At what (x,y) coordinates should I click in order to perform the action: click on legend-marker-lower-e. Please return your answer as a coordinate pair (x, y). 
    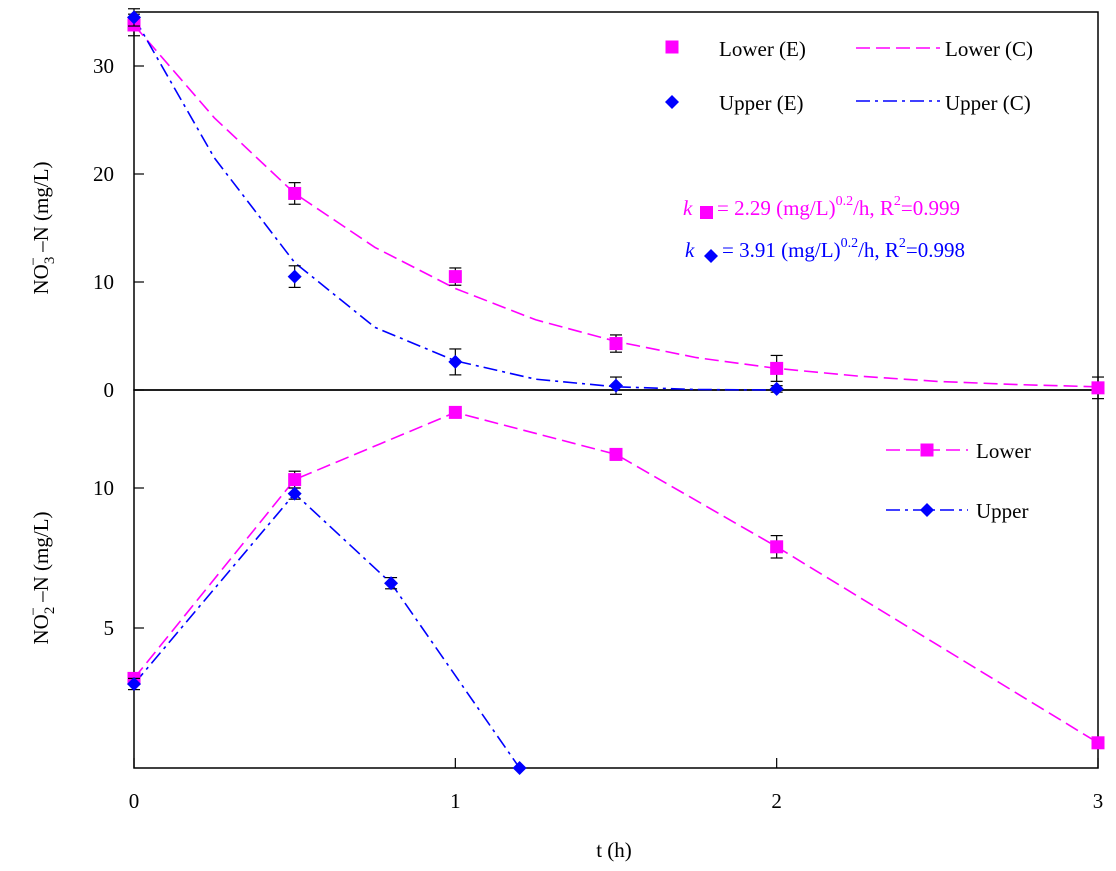
    Looking at the image, I should click on (672, 47).